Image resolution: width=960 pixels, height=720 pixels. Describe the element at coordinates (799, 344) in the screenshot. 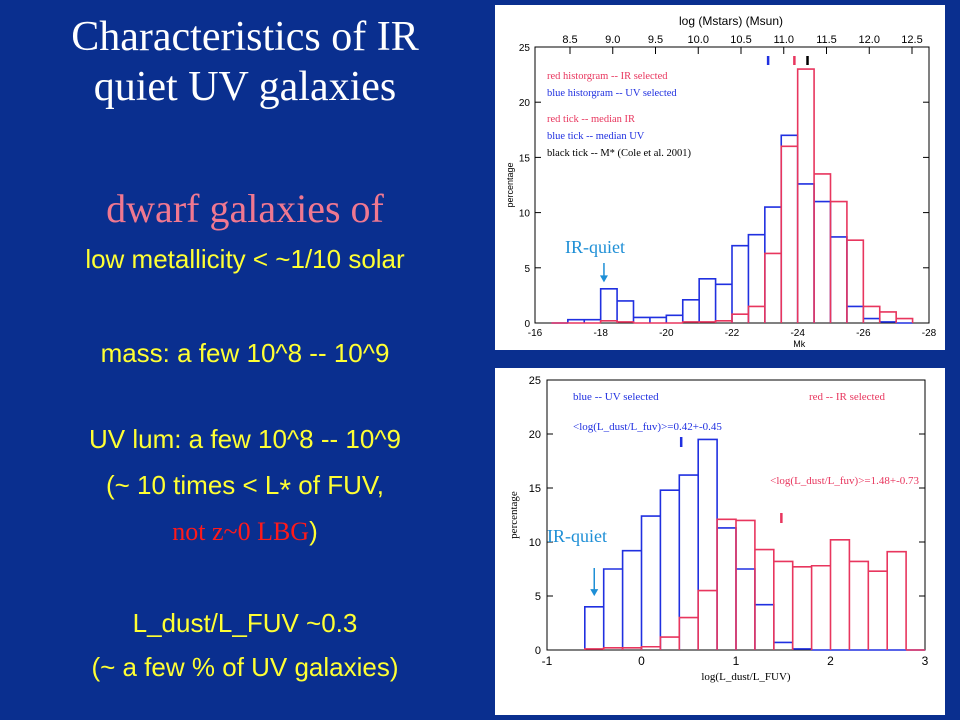

I see `chart1-xlabel: Mk` at that location.